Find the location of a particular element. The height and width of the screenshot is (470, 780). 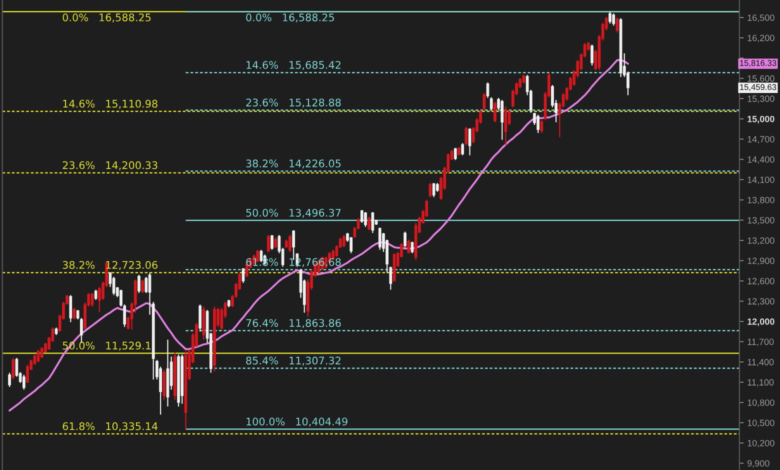

y-tick-label: 12,300 is located at coordinates (761, 302).